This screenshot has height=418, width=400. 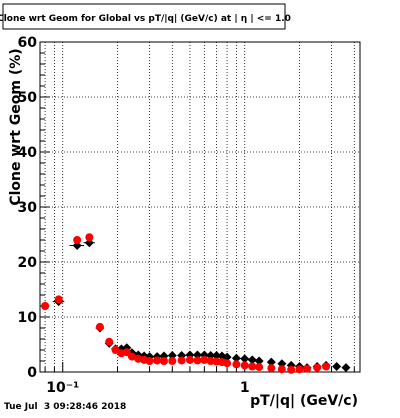 I want to click on y-axis: 0 10 20 30 40 50 60, so click(x=34, y=208).